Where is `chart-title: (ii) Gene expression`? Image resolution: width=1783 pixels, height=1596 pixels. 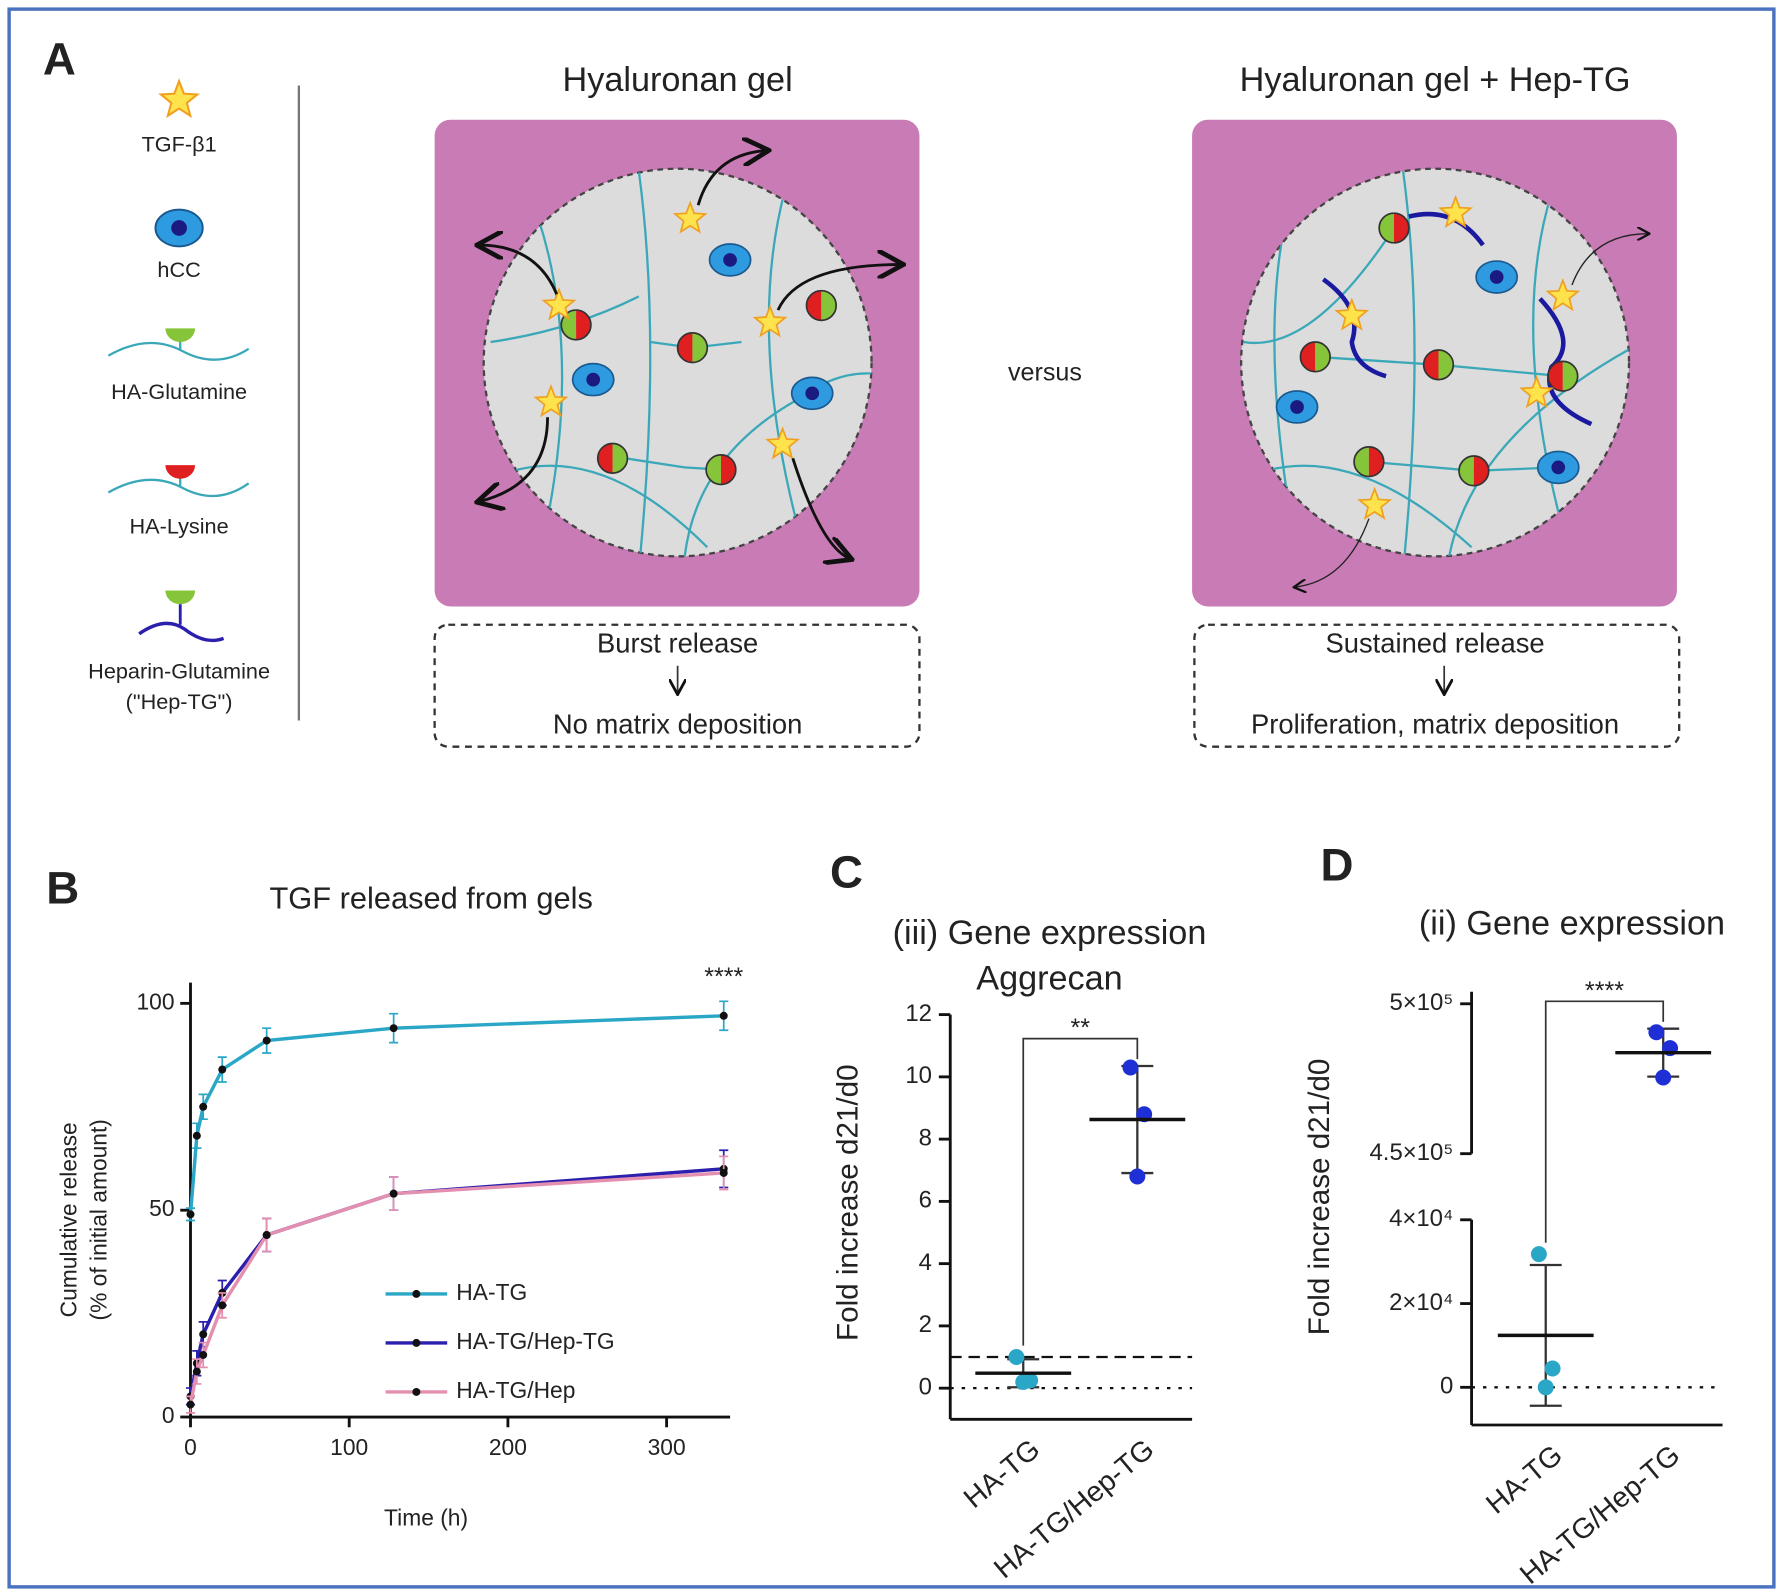
chart-title: (ii) Gene expression is located at coordinates (1572, 924).